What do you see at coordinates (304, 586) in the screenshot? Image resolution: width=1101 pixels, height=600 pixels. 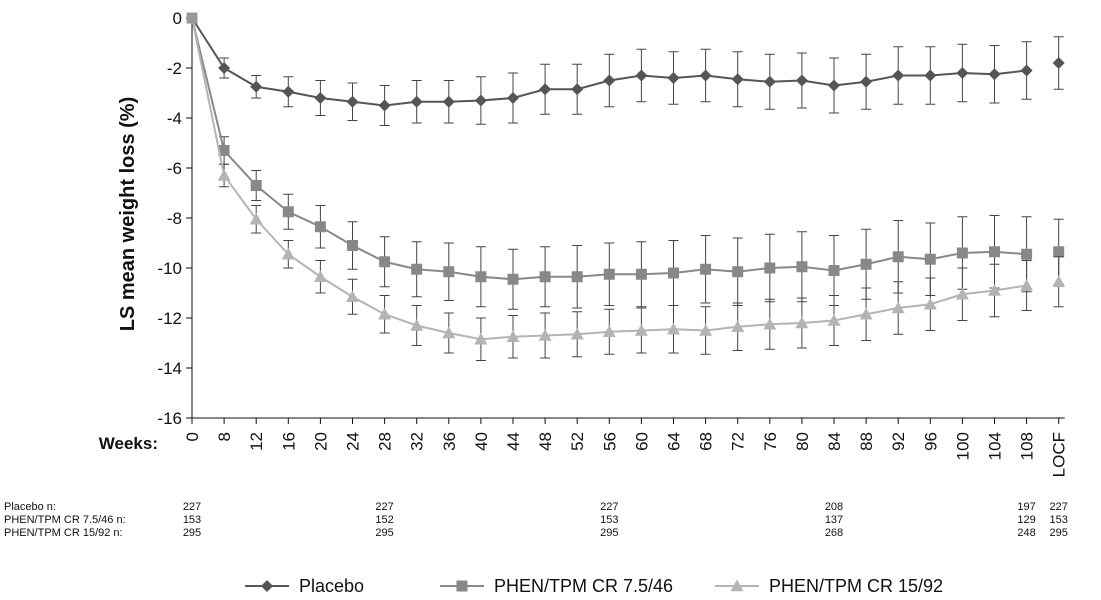 I see `legend-item: Placebo` at bounding box center [304, 586].